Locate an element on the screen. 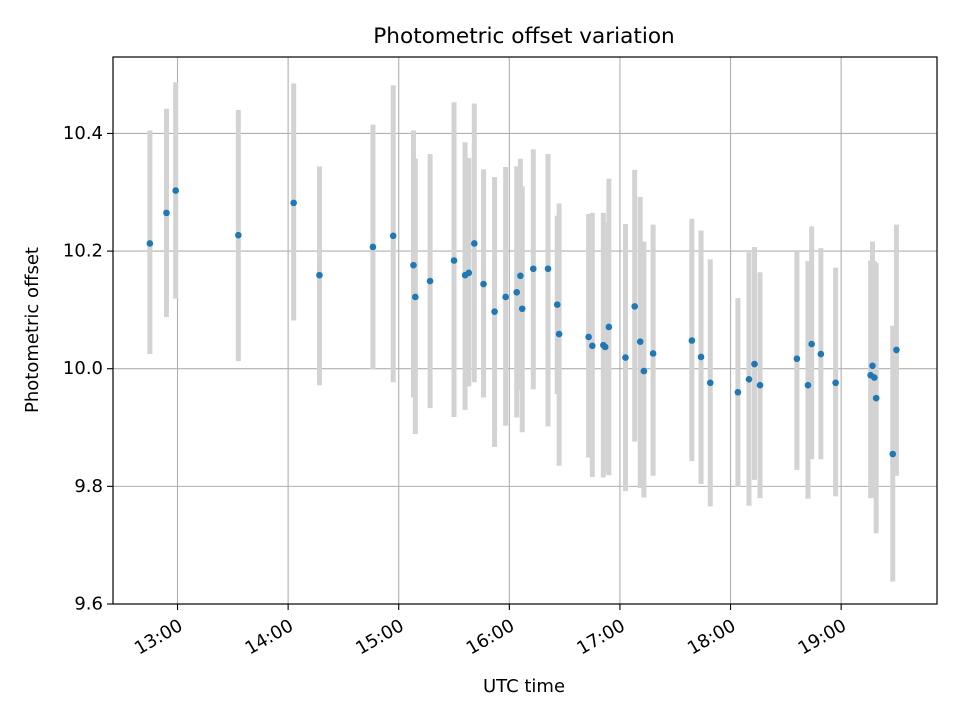  y-tick-label: 10.0 is located at coordinates (83, 368).